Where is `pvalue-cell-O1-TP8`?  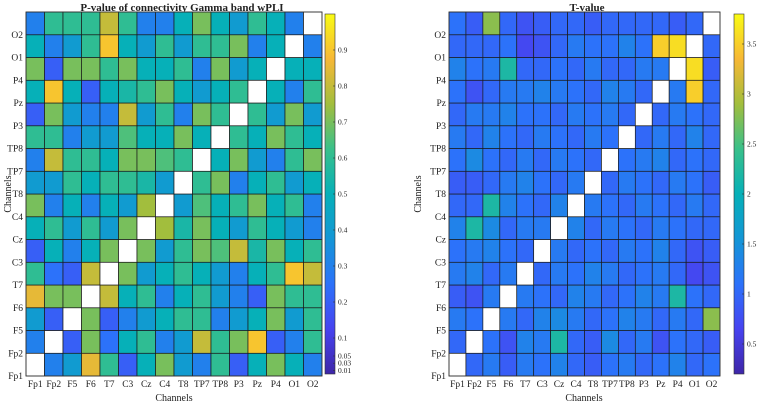
pvalue-cell-O1-TP8 is located at coordinates (220, 46).